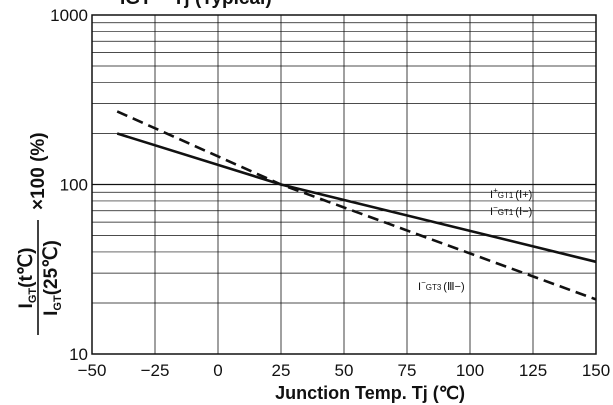 The image size is (613, 405). I want to click on x-tick-label: 100, so click(470, 370).